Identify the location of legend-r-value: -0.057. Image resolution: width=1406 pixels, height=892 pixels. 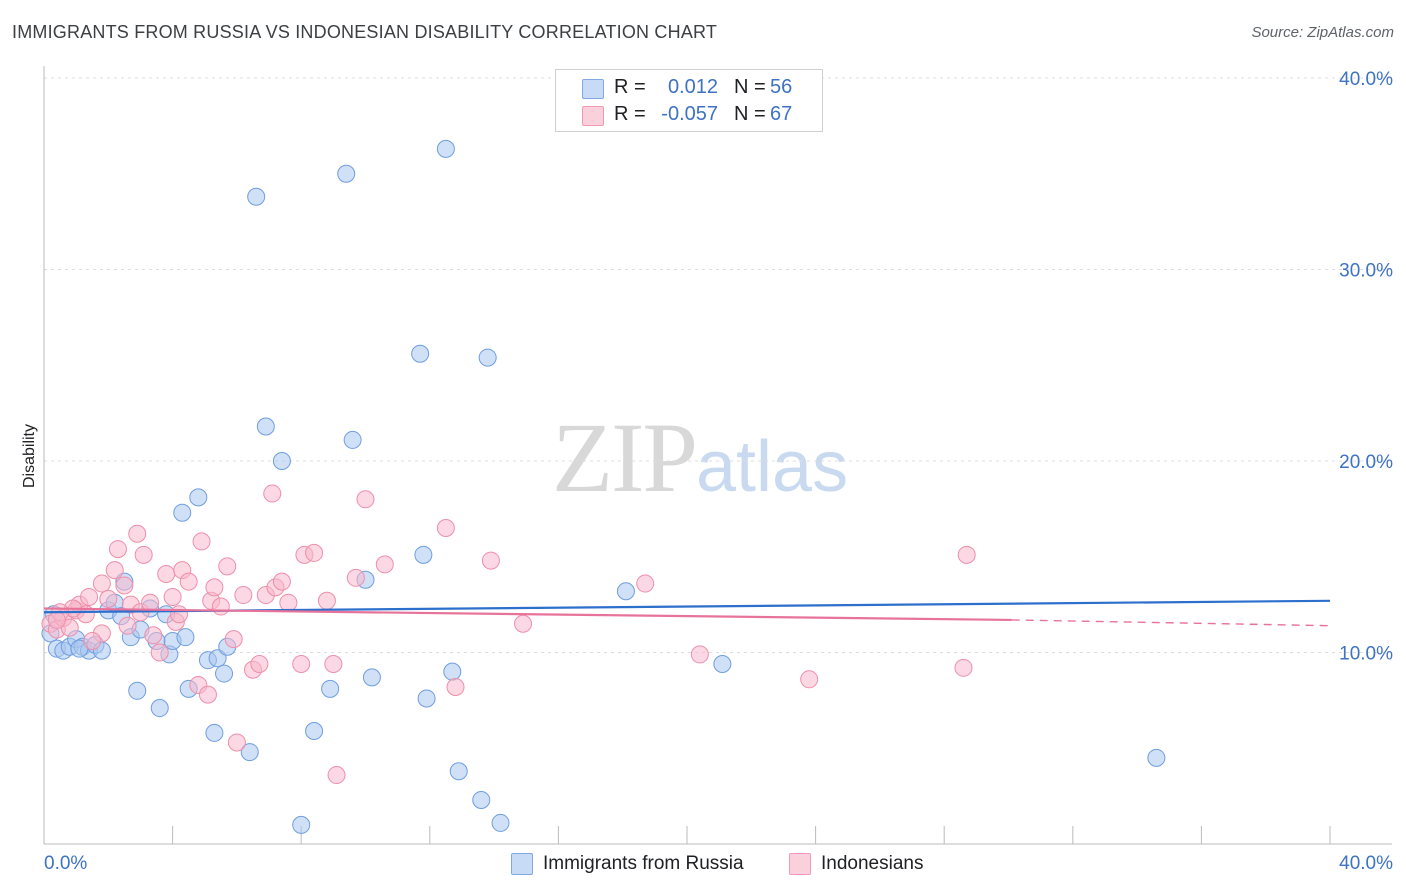
(689, 114).